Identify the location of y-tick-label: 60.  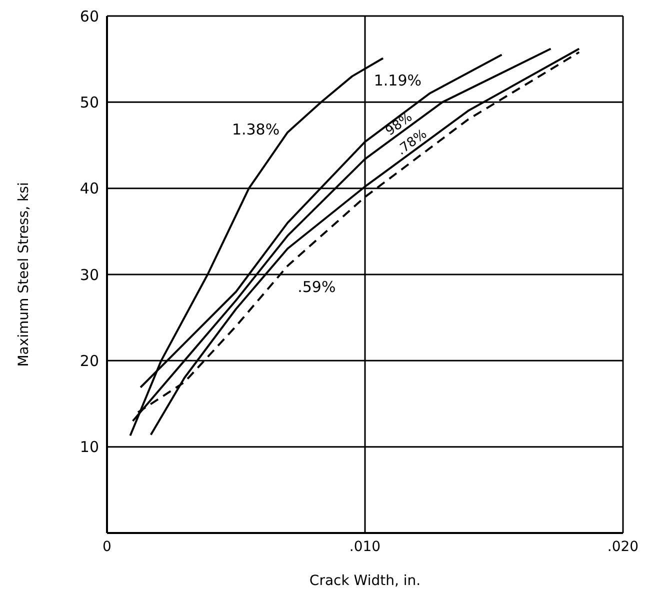
(89, 16).